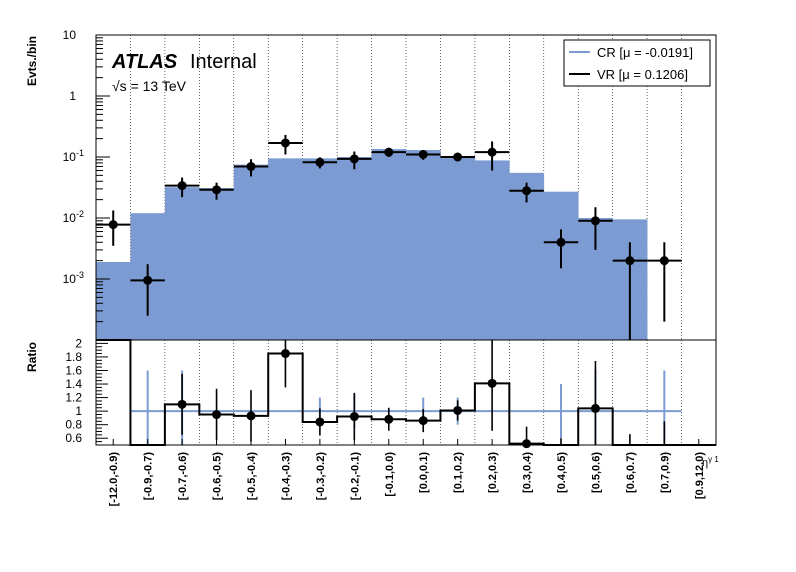 The width and height of the screenshot is (796, 572). What do you see at coordinates (78, 411) in the screenshot?
I see `ratio-y-tick-label: 1` at bounding box center [78, 411].